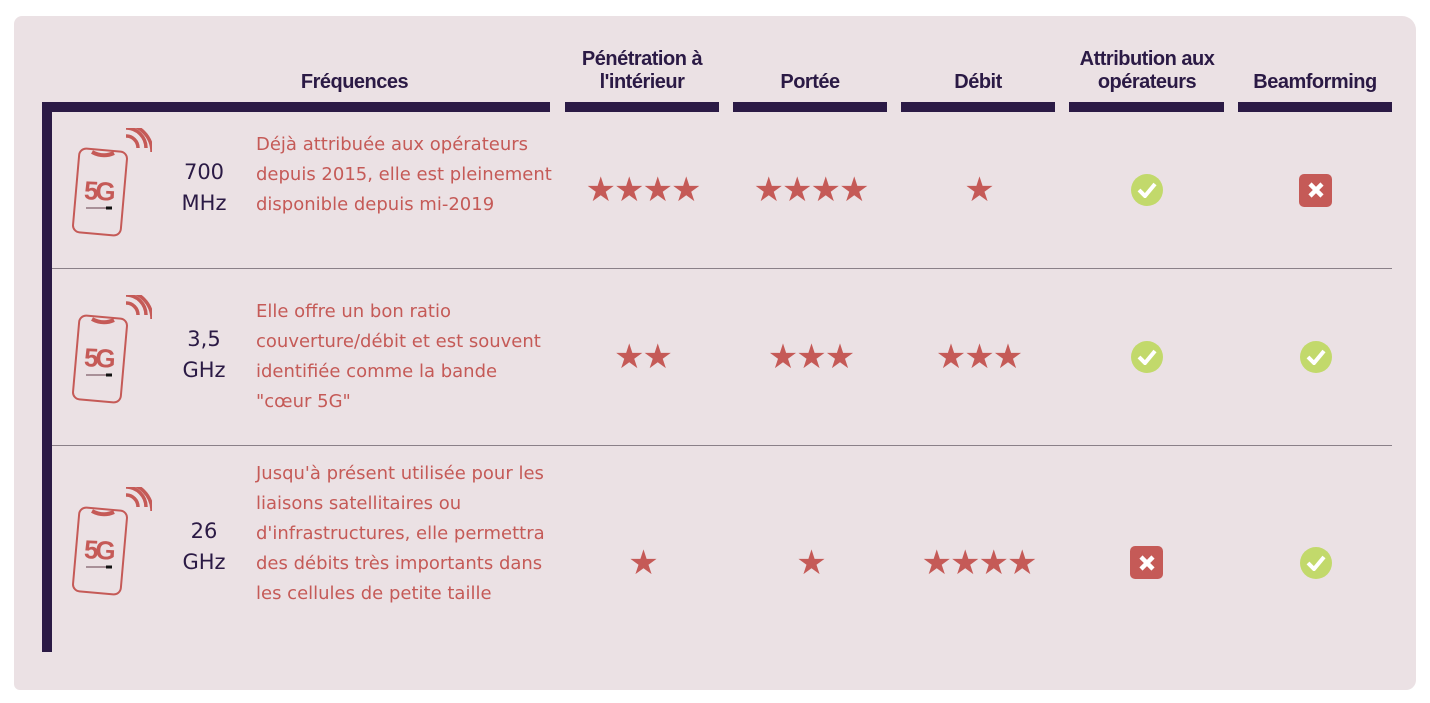  I want to click on penetration-rating: ★★★★, so click(643, 190).